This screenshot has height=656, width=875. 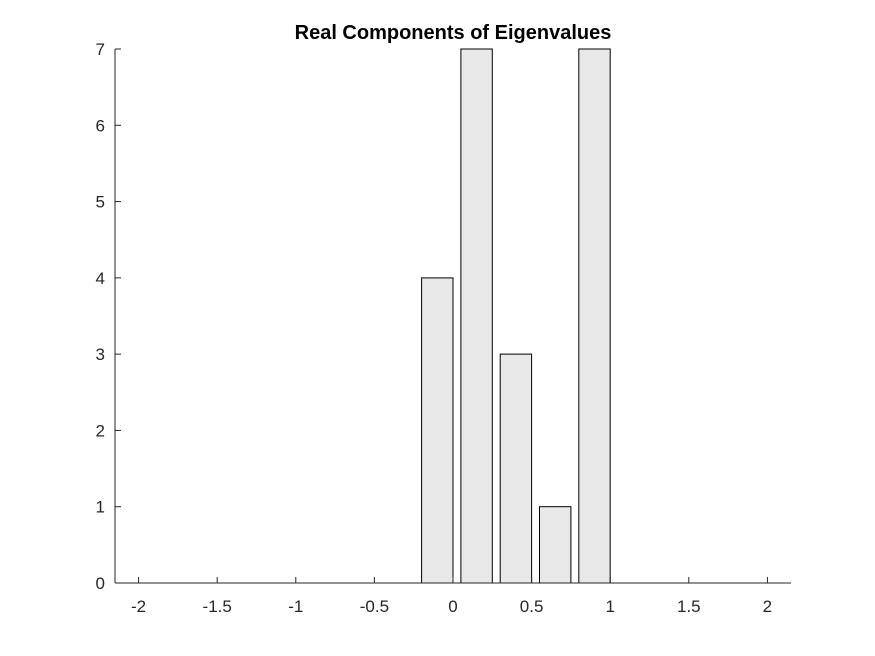 What do you see at coordinates (217, 606) in the screenshot?
I see `x-tick-label: -1.5` at bounding box center [217, 606].